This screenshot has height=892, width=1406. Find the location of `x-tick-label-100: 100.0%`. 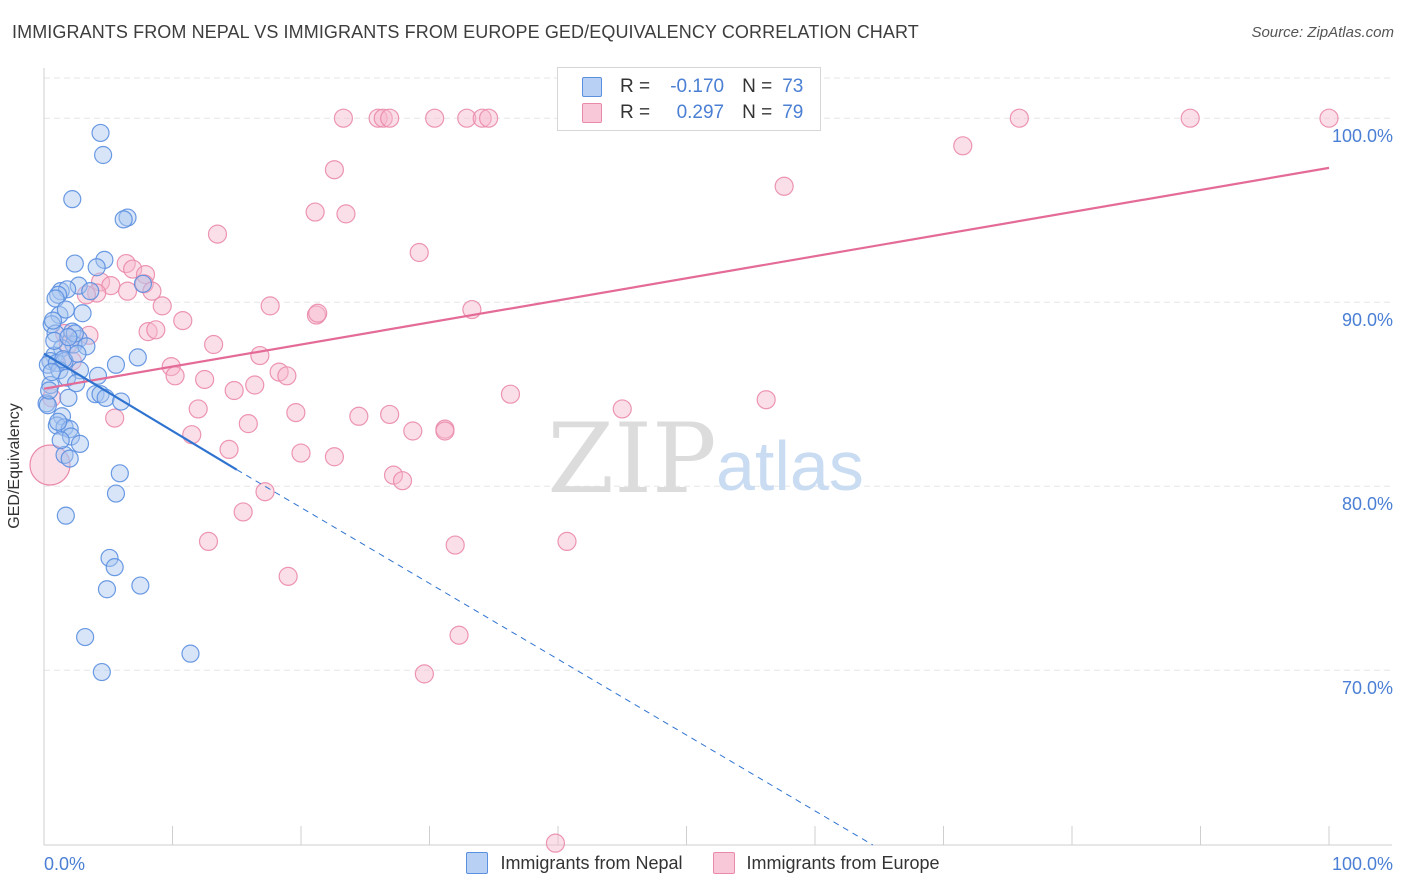

x-tick-label-100: 100.0% is located at coordinates (1362, 864).